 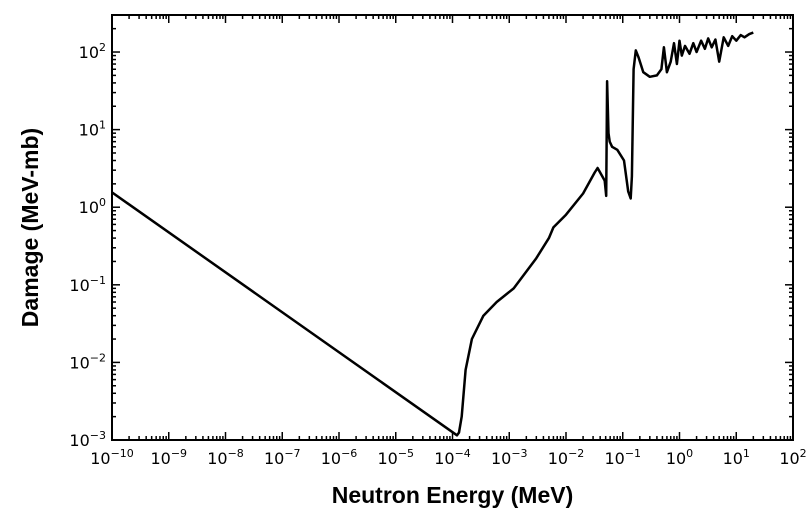 I want to click on x-tick-label: 10⁻², so click(x=566, y=457).